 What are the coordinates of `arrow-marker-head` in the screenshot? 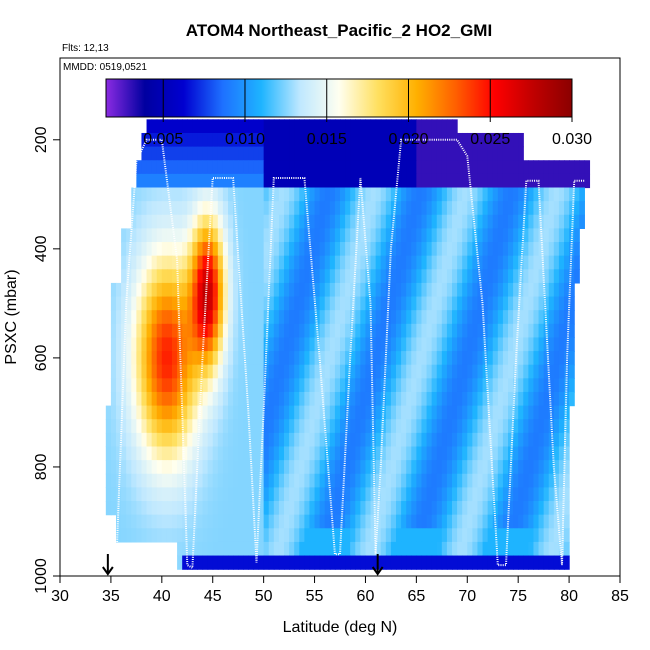 It's located at (108, 571).